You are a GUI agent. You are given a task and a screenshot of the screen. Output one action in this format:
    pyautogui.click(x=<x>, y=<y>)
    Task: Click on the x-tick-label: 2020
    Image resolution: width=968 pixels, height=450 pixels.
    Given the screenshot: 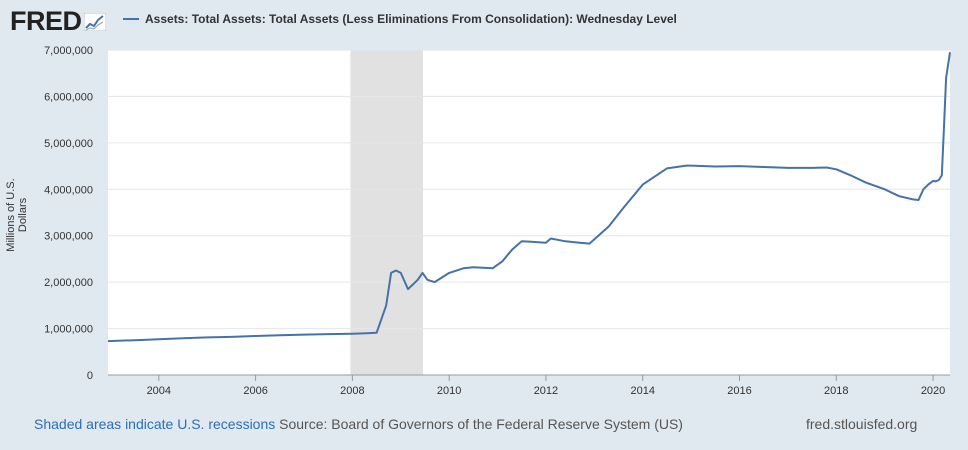 What is the action you would take?
    pyautogui.click(x=933, y=391)
    